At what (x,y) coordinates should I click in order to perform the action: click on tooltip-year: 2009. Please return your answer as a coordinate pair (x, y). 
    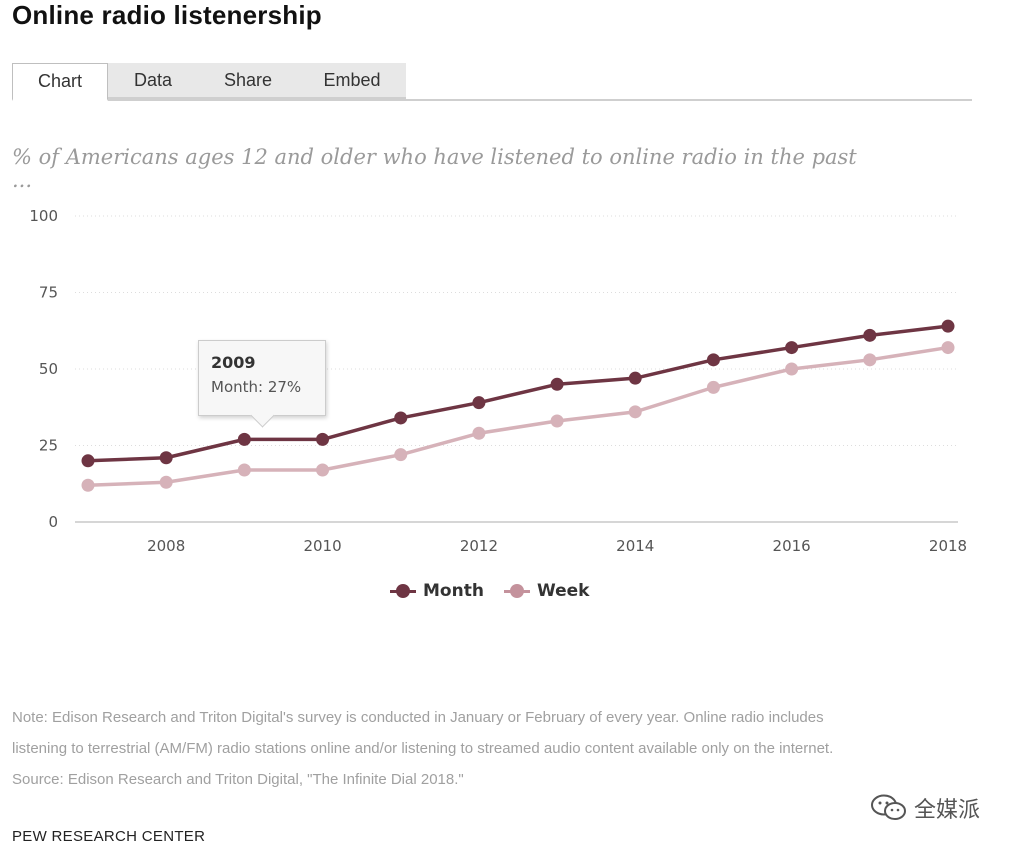
    Looking at the image, I should click on (233, 362).